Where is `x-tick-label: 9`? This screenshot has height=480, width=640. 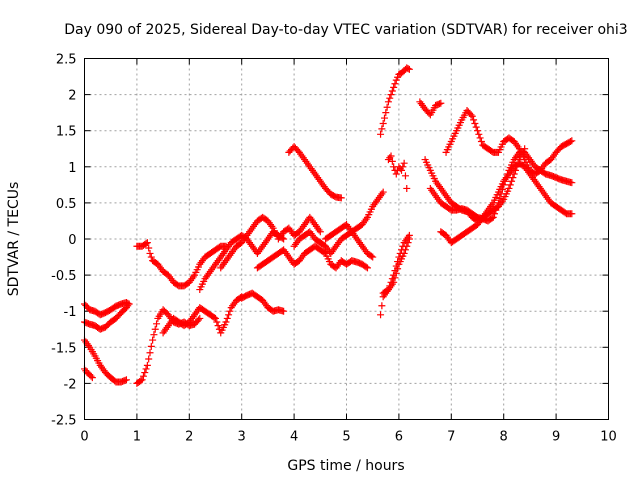 x-tick-label: 9 is located at coordinates (556, 437).